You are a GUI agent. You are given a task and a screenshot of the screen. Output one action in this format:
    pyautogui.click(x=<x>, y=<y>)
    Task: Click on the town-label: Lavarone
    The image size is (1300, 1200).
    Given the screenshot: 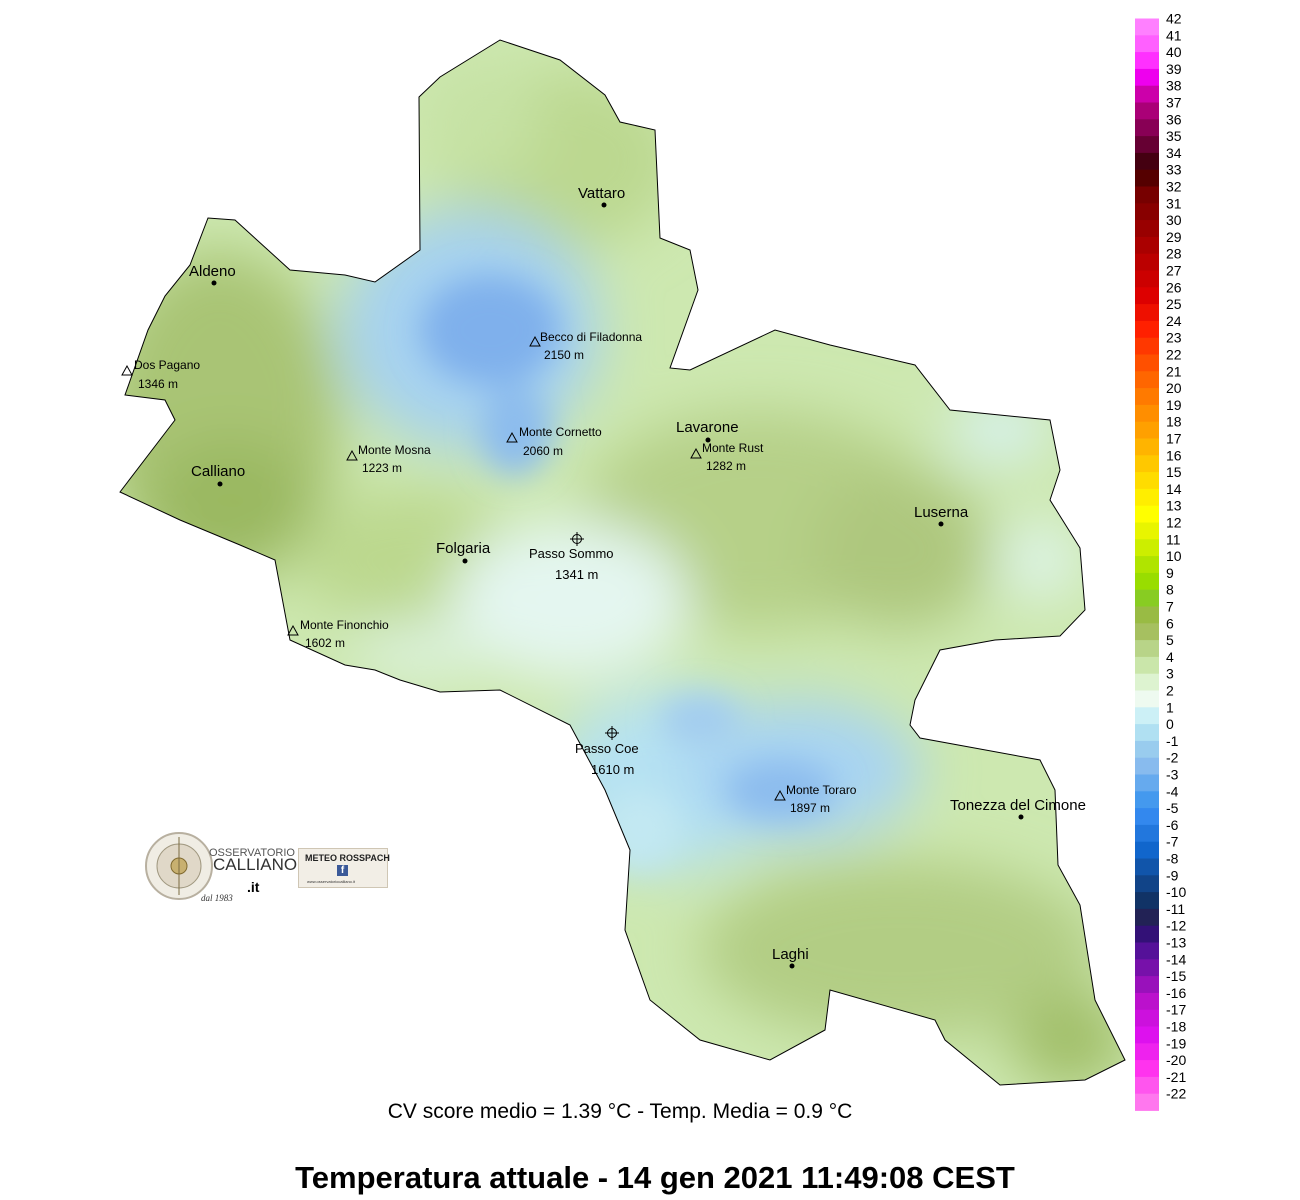 What is the action you would take?
    pyautogui.click(x=707, y=427)
    